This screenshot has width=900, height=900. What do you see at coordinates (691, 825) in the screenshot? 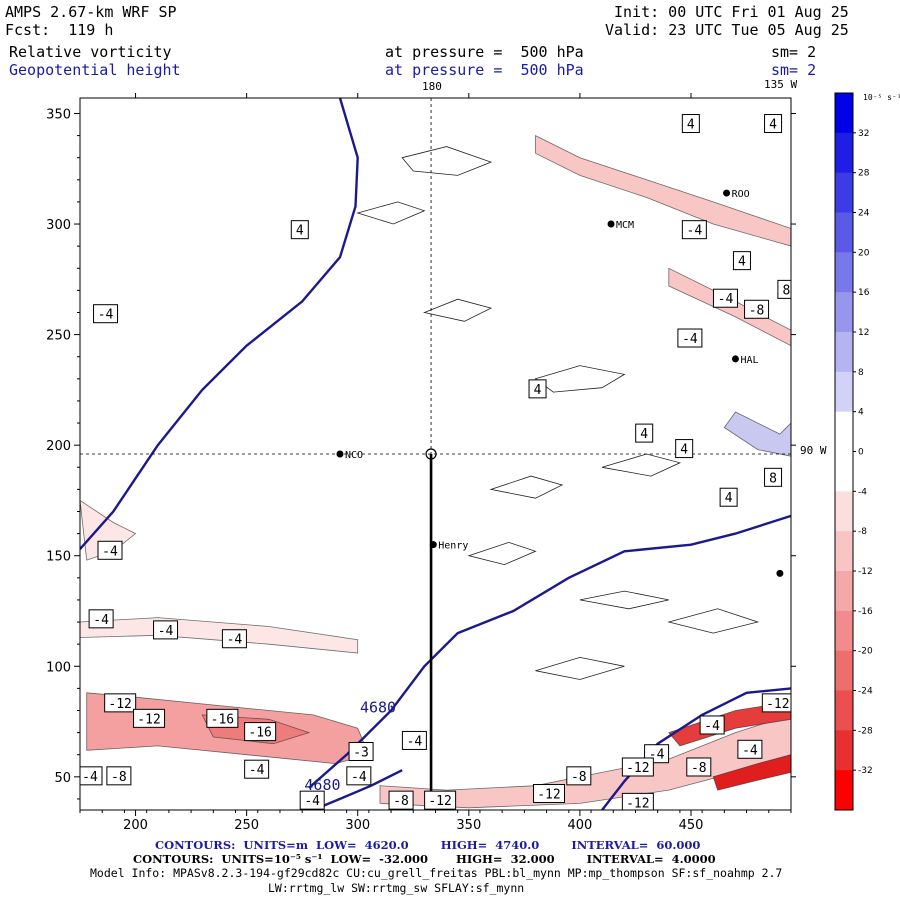
I see `x-tick-label-5: 450` at bounding box center [691, 825].